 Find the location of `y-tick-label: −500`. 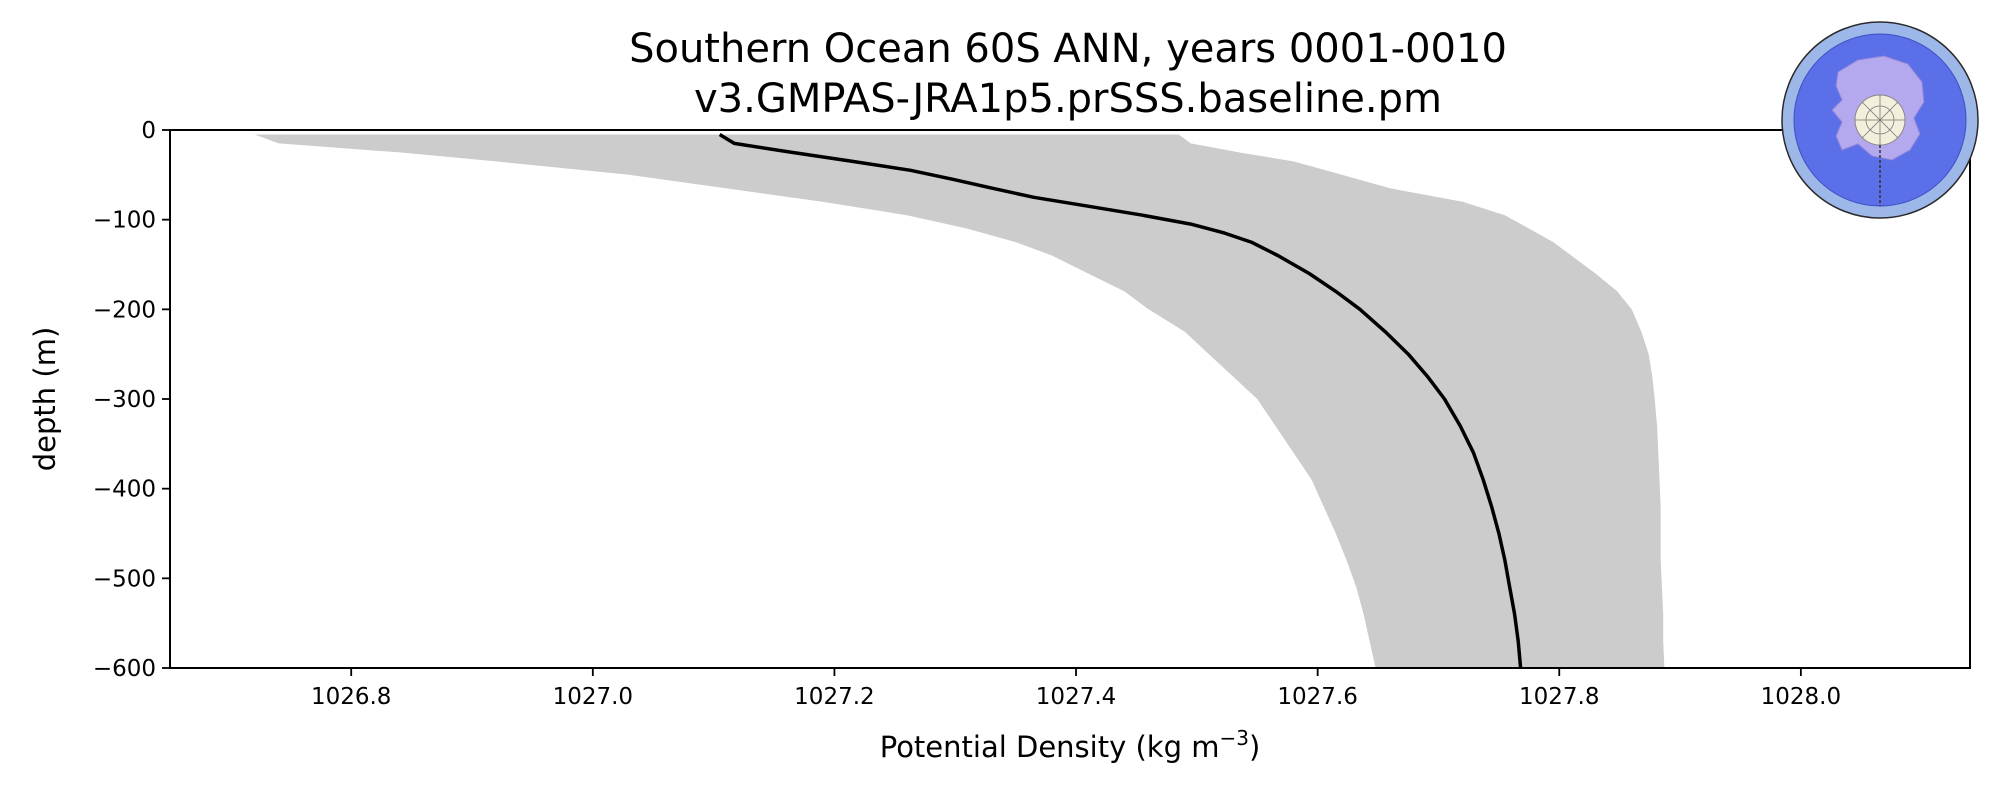

y-tick-label: −500 is located at coordinates (124, 579).